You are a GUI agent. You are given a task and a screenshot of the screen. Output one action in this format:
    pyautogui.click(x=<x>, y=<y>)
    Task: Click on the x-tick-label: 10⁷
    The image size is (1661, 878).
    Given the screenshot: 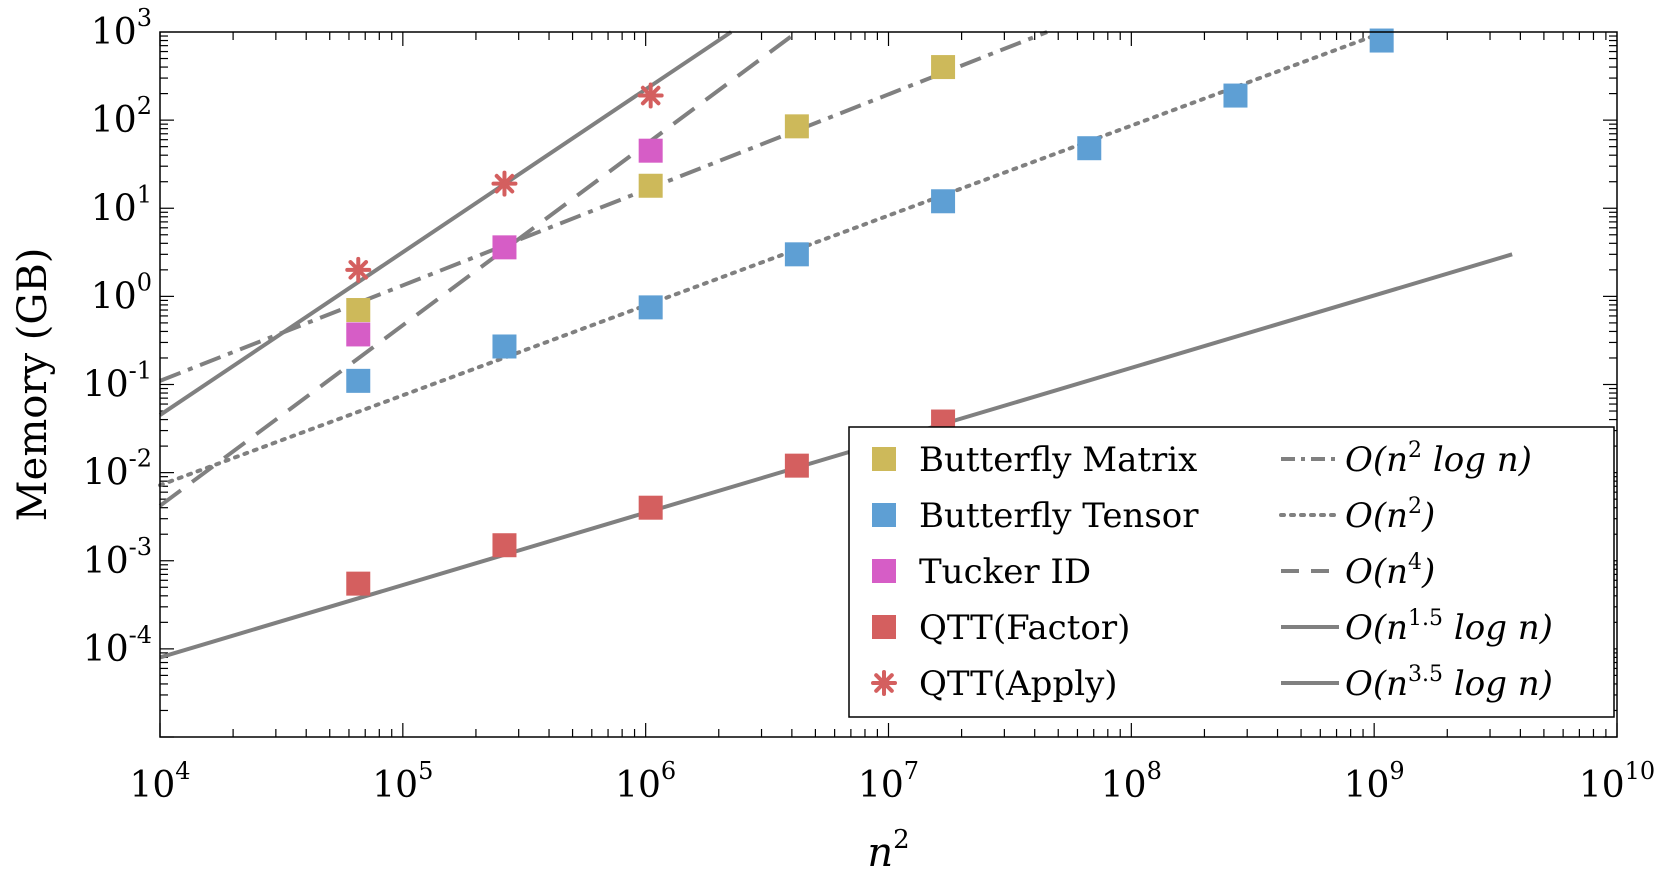 What is the action you would take?
    pyautogui.click(x=888, y=781)
    